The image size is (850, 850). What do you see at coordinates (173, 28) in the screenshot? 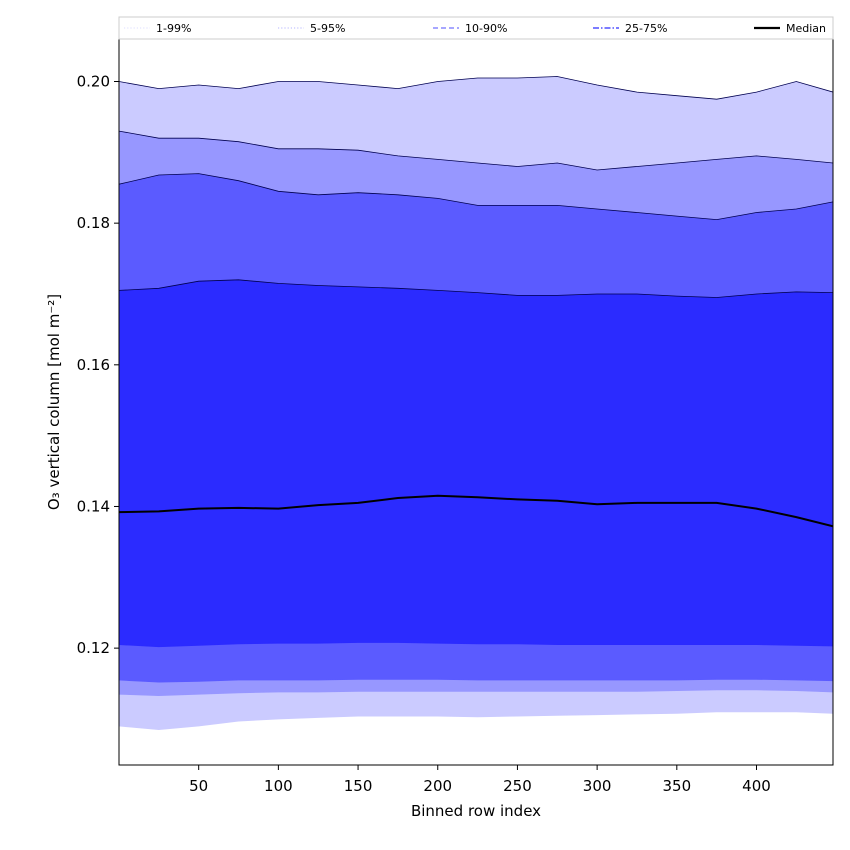
I see `legend-label-1: 1-99%` at bounding box center [173, 28].